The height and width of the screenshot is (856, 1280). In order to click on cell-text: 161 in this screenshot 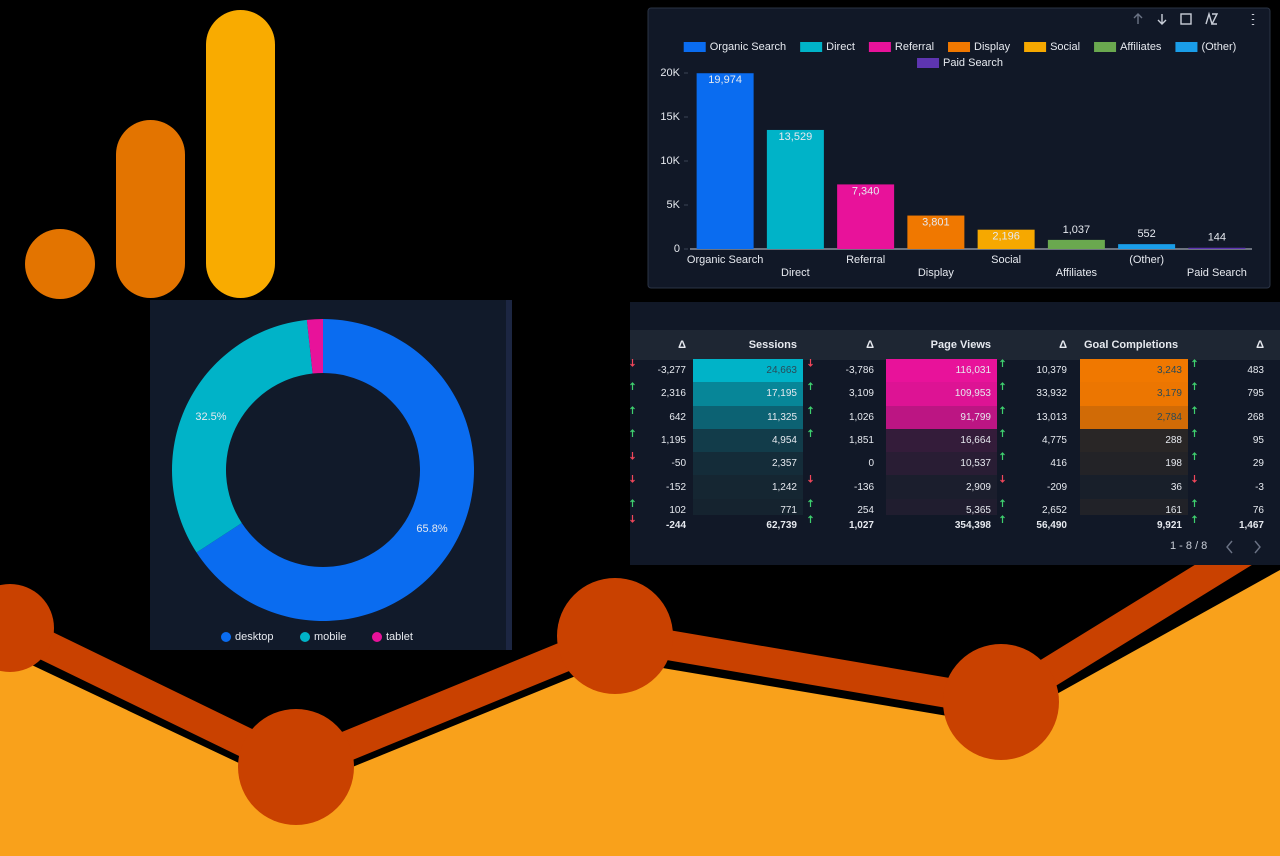, I will do `click(1173, 509)`.